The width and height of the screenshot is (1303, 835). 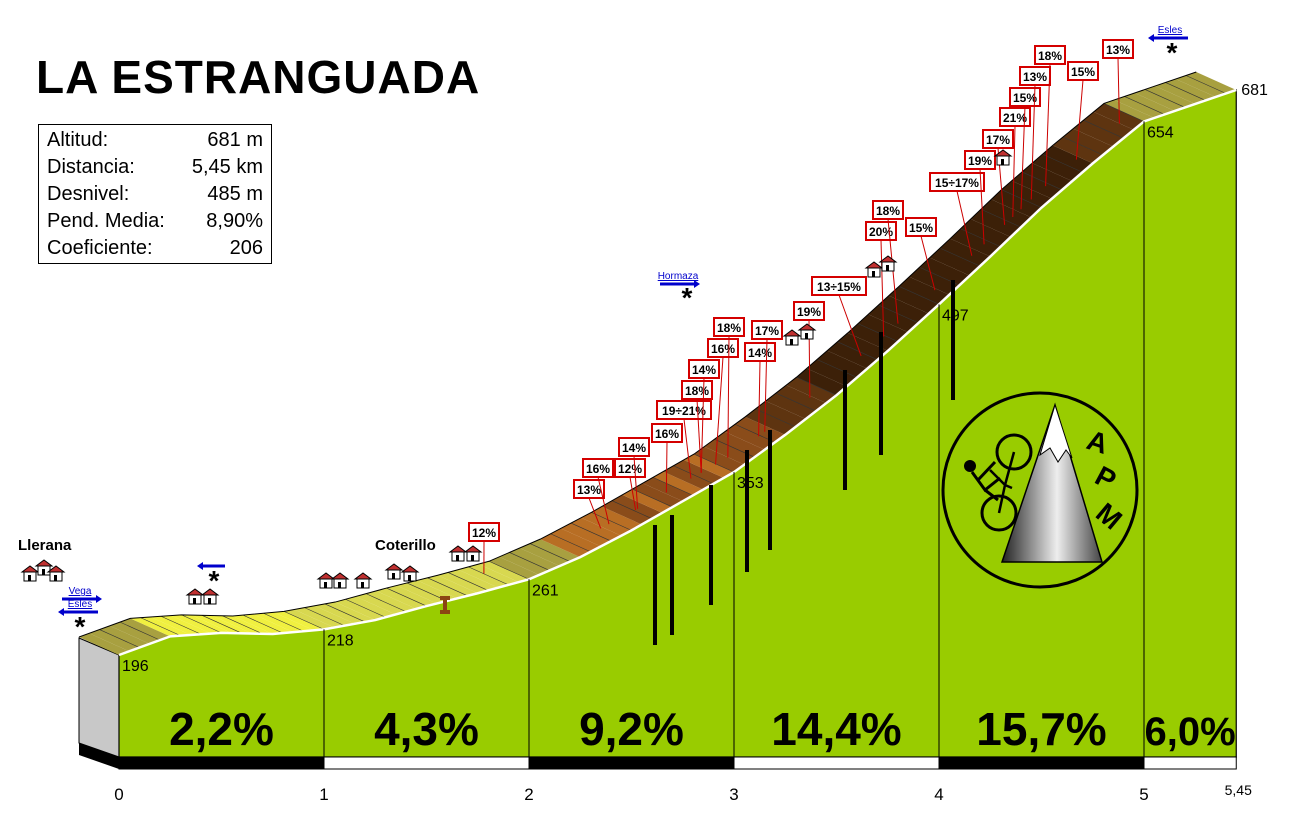 I want to click on altitude-label: 196, so click(x=135, y=666).